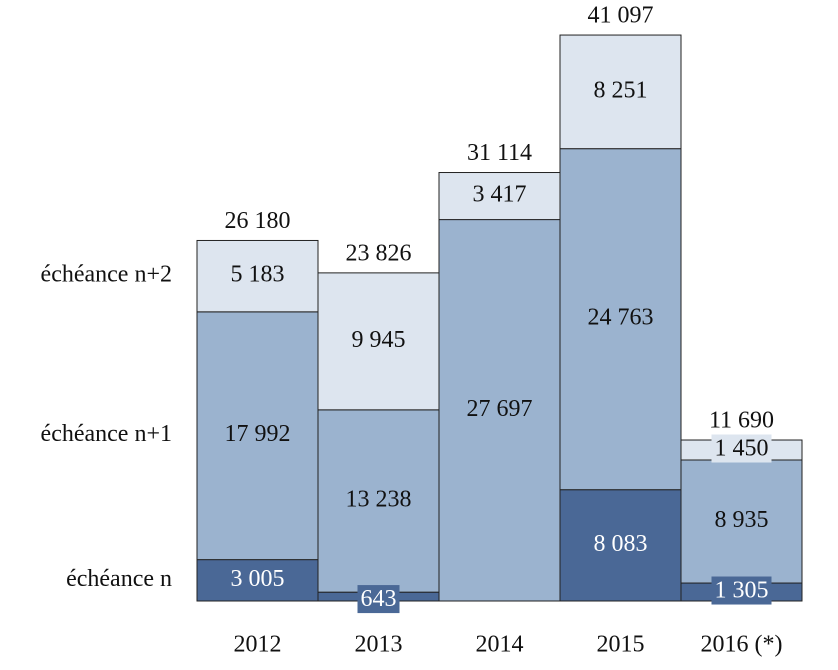  I want to click on value-label: 1 450, so click(742, 448).